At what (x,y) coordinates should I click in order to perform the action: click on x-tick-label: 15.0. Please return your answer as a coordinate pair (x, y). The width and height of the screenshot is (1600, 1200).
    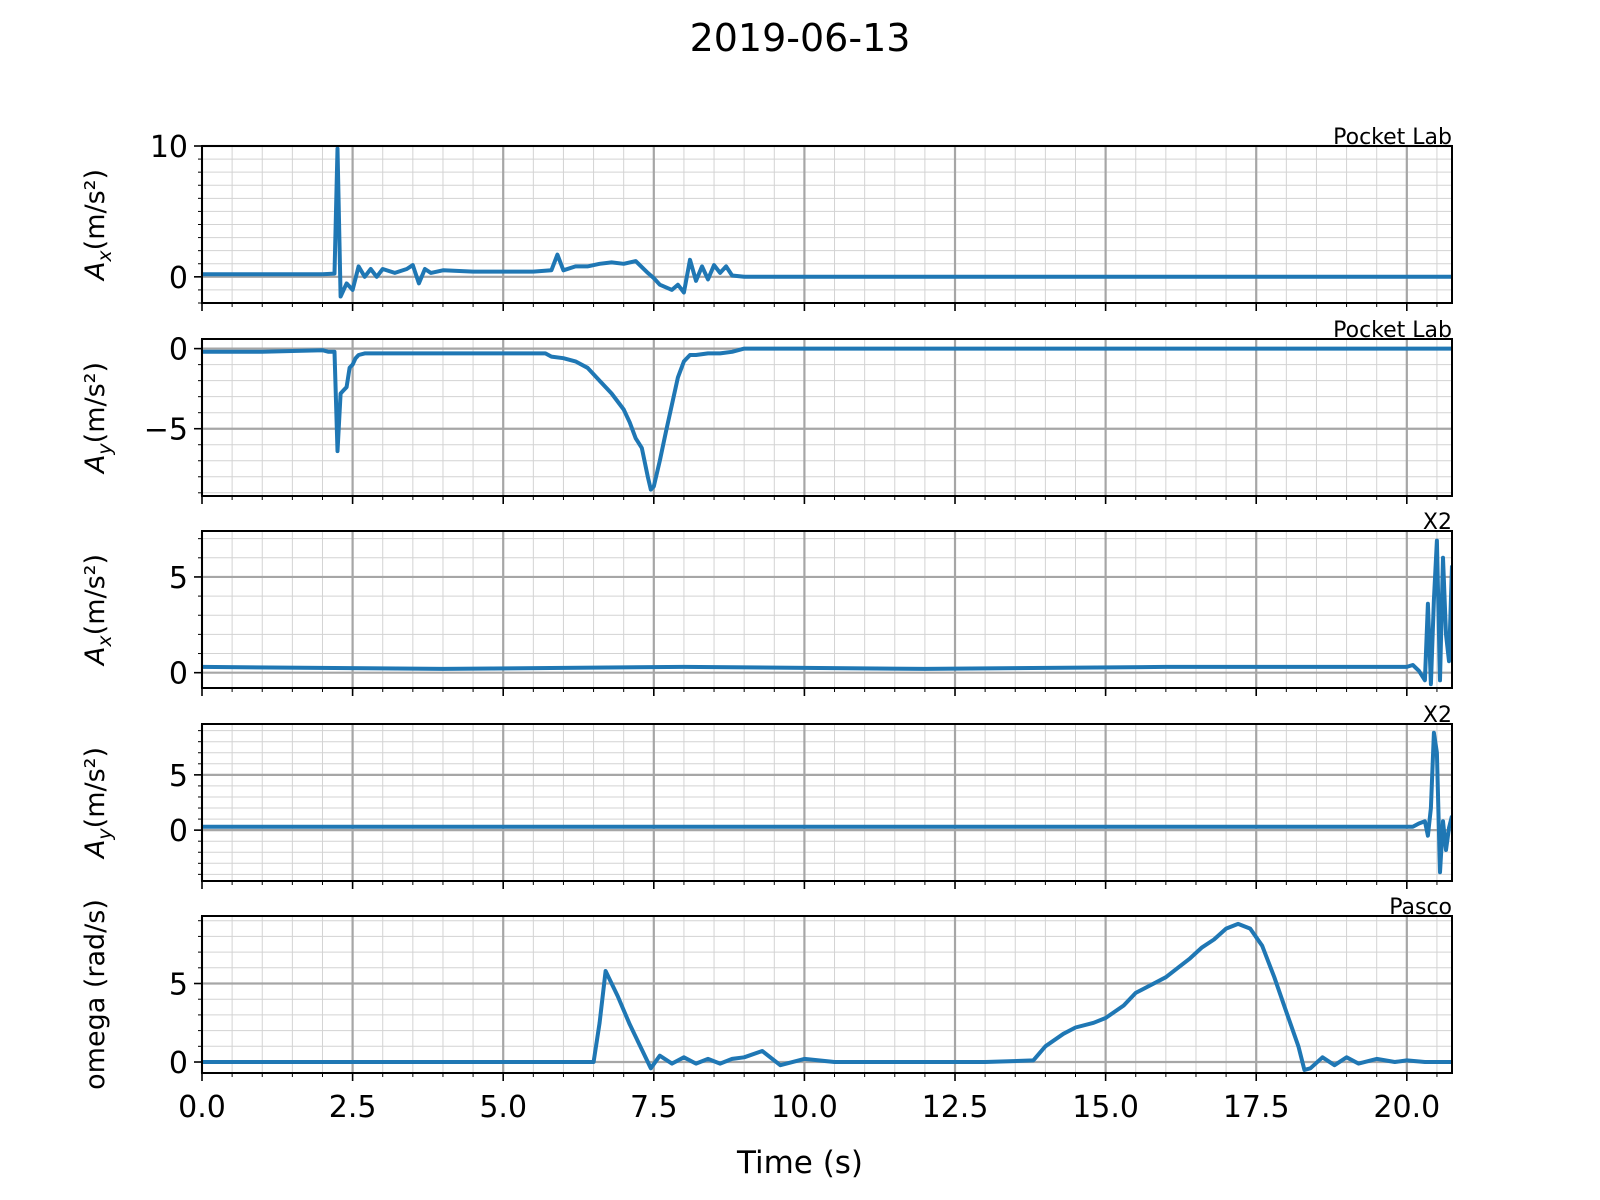
    Looking at the image, I should click on (1105, 1107).